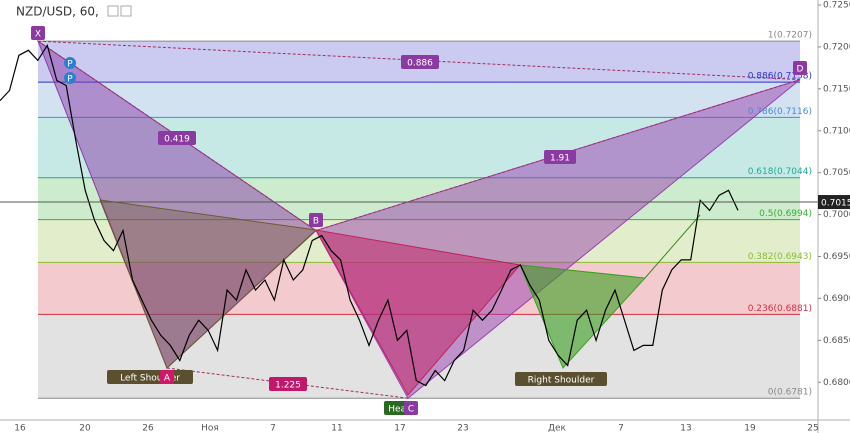 The height and width of the screenshot is (433, 850). I want to click on ratio-label: 0.419, so click(177, 140).